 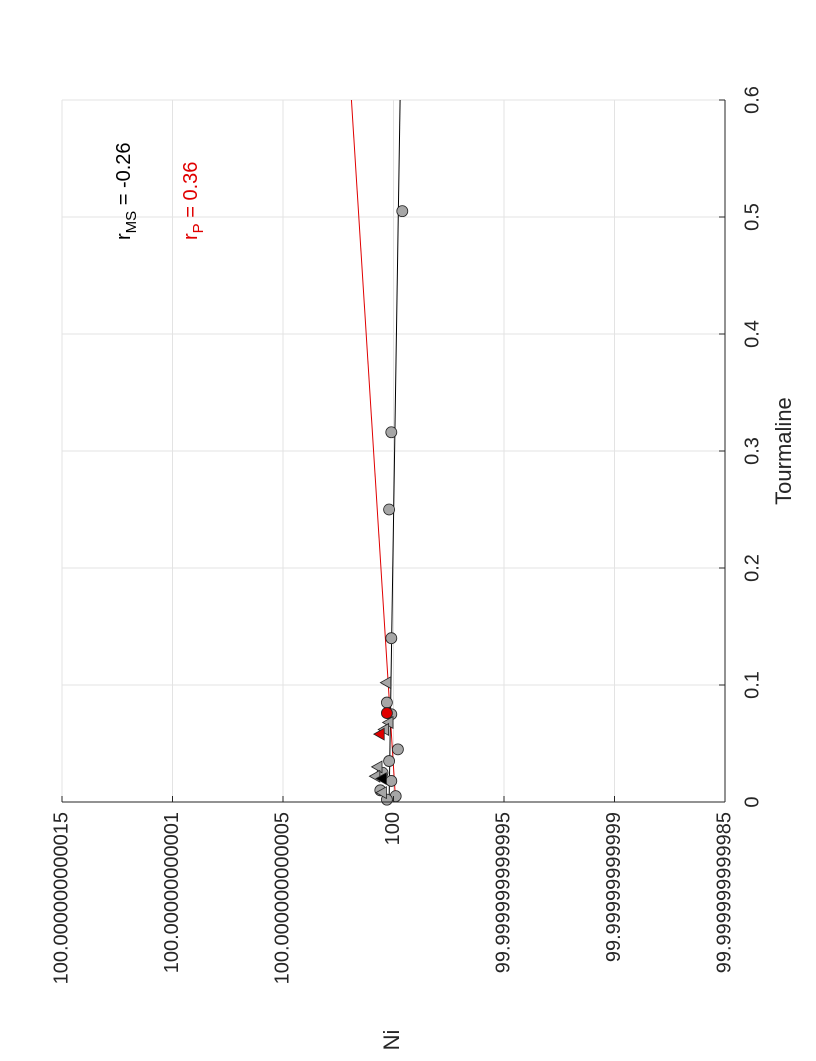 What do you see at coordinates (393, 828) in the screenshot?
I see `y-tick-label: 100` at bounding box center [393, 828].